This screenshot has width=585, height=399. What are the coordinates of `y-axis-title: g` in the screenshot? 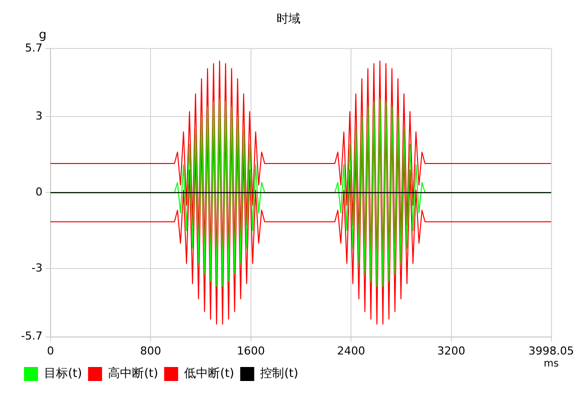 It's located at (42, 35).